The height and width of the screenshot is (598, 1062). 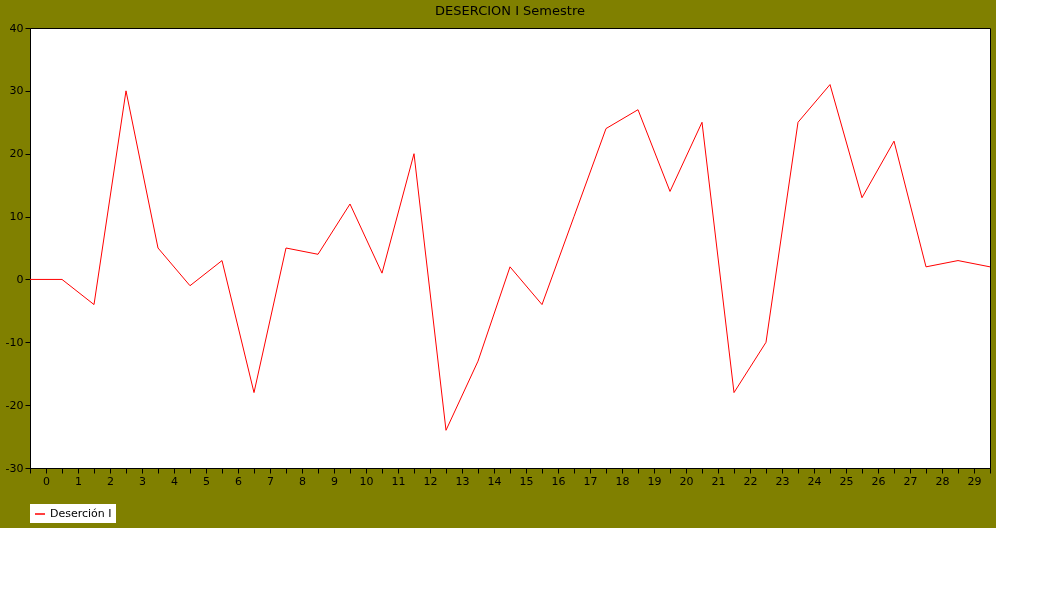 What do you see at coordinates (20, 279) in the screenshot?
I see `y-tick-label: 0` at bounding box center [20, 279].